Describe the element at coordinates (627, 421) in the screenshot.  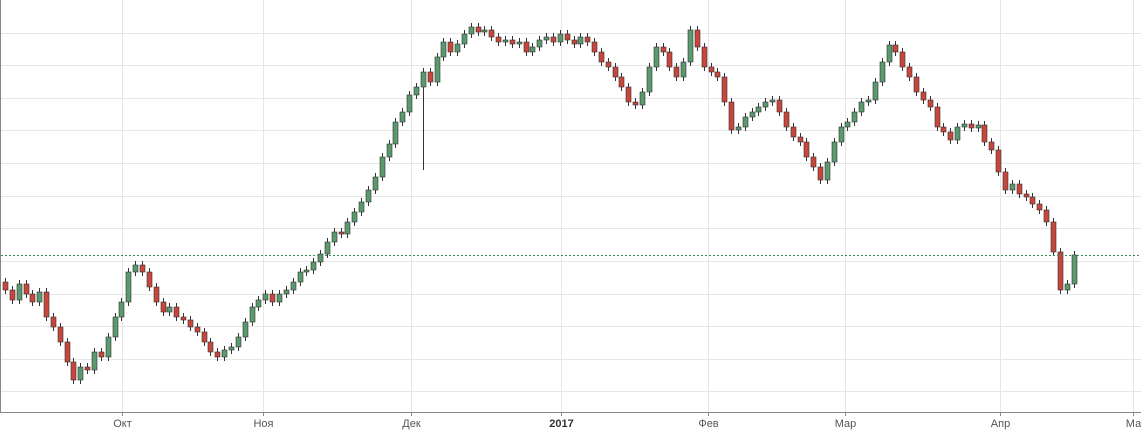
I see `x-axis: Окт Ноя Дек 2017 Фев Мар Апр Ма` at that location.